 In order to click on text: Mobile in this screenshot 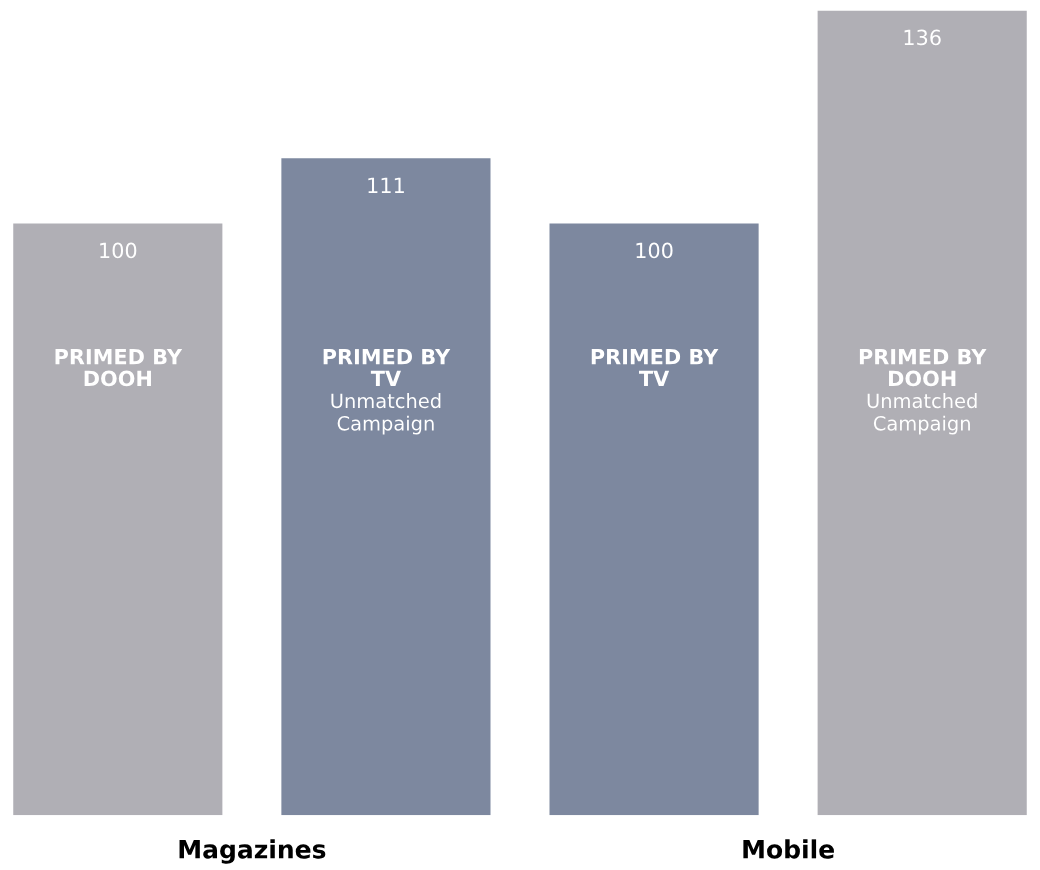, I will do `click(788, 849)`.